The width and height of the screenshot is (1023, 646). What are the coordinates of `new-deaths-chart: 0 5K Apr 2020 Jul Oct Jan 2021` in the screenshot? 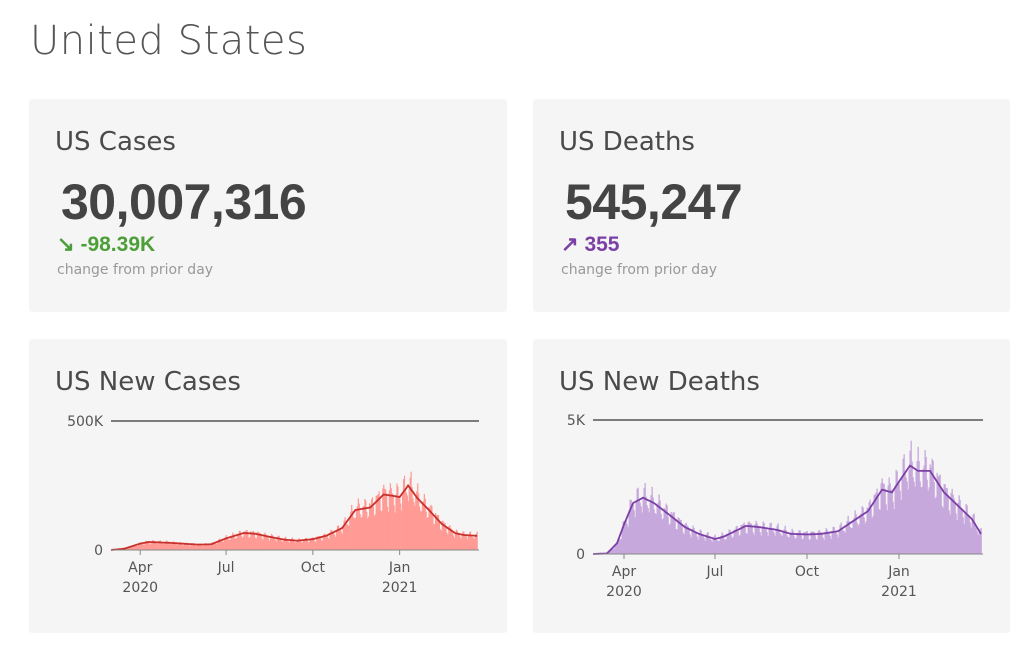 It's located at (775, 506).